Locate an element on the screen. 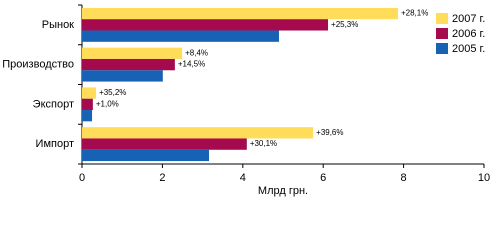  bar-annotation: +14,5% is located at coordinates (191, 64).